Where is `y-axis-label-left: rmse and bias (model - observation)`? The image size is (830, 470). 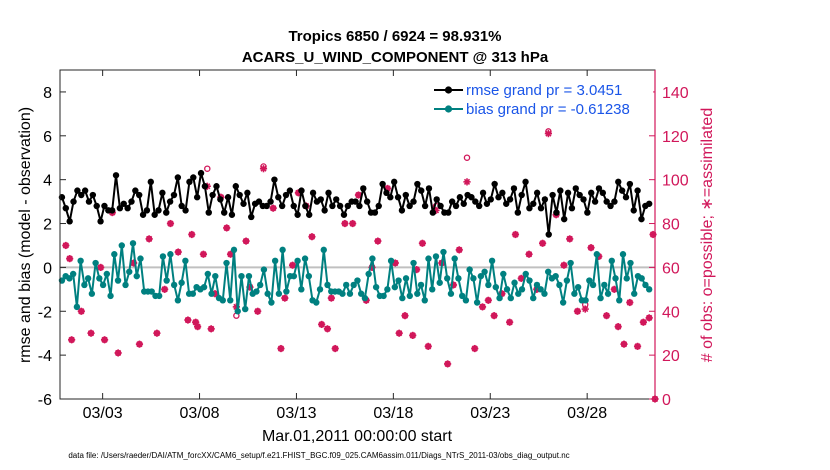
y-axis-label-left: rmse and bias (model - observation) is located at coordinates (25, 235).